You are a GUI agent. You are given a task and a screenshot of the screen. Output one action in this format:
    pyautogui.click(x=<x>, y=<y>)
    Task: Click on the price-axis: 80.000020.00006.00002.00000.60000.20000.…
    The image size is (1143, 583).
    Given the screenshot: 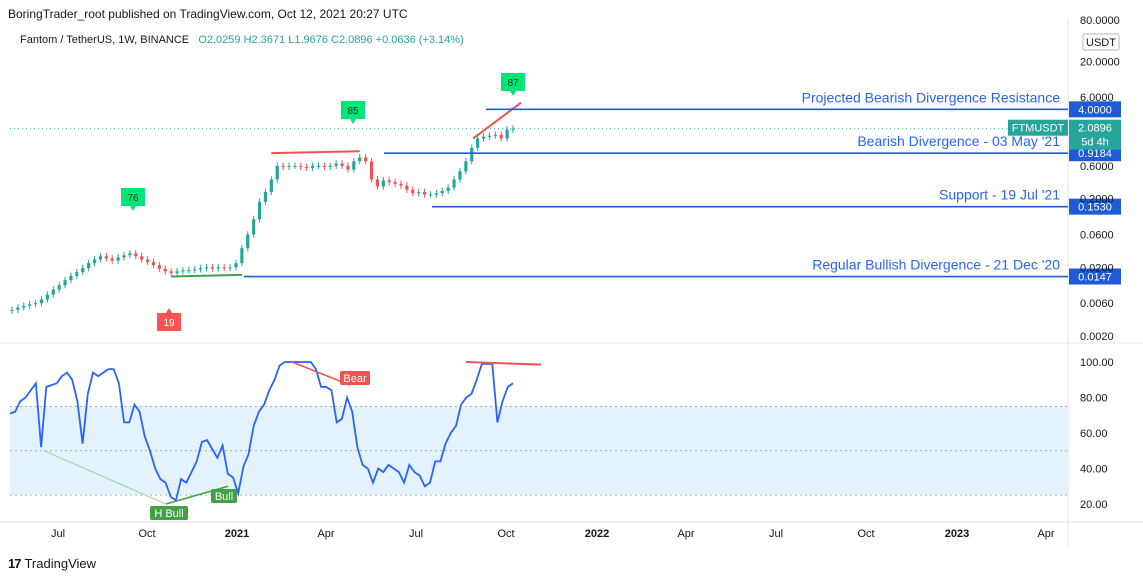 What is the action you would take?
    pyautogui.click(x=1064, y=263)
    